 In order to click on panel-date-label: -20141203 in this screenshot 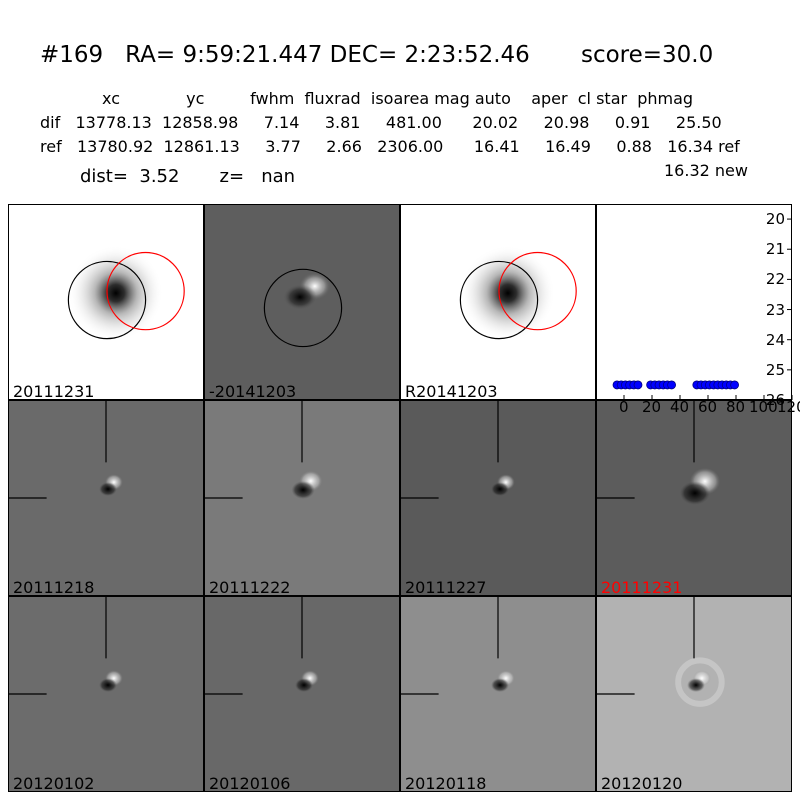, I will do `click(253, 391)`.